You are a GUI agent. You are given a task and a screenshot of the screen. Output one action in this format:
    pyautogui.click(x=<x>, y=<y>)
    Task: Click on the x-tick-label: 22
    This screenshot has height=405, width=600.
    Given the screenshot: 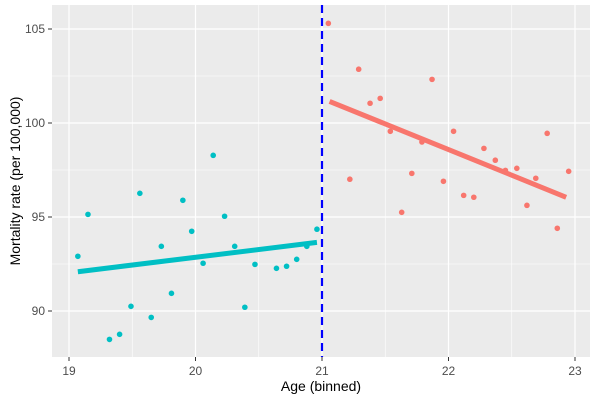 What is the action you would take?
    pyautogui.click(x=449, y=371)
    